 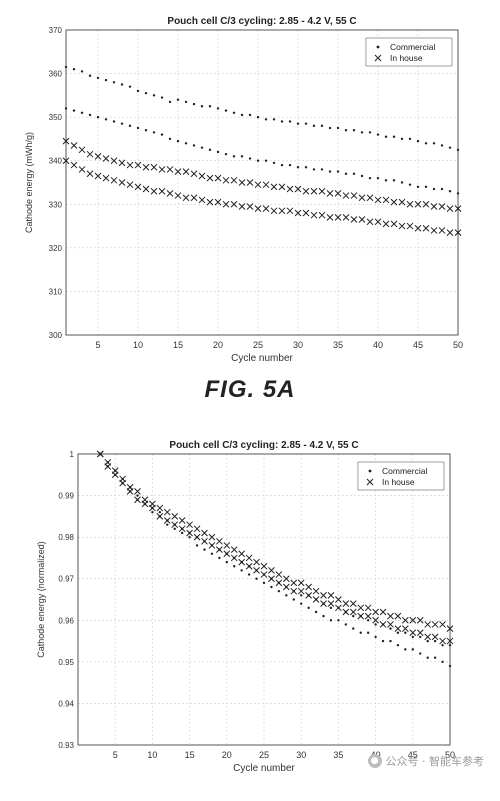 I want to click on y-tick-label: 0.95, so click(x=66, y=662).